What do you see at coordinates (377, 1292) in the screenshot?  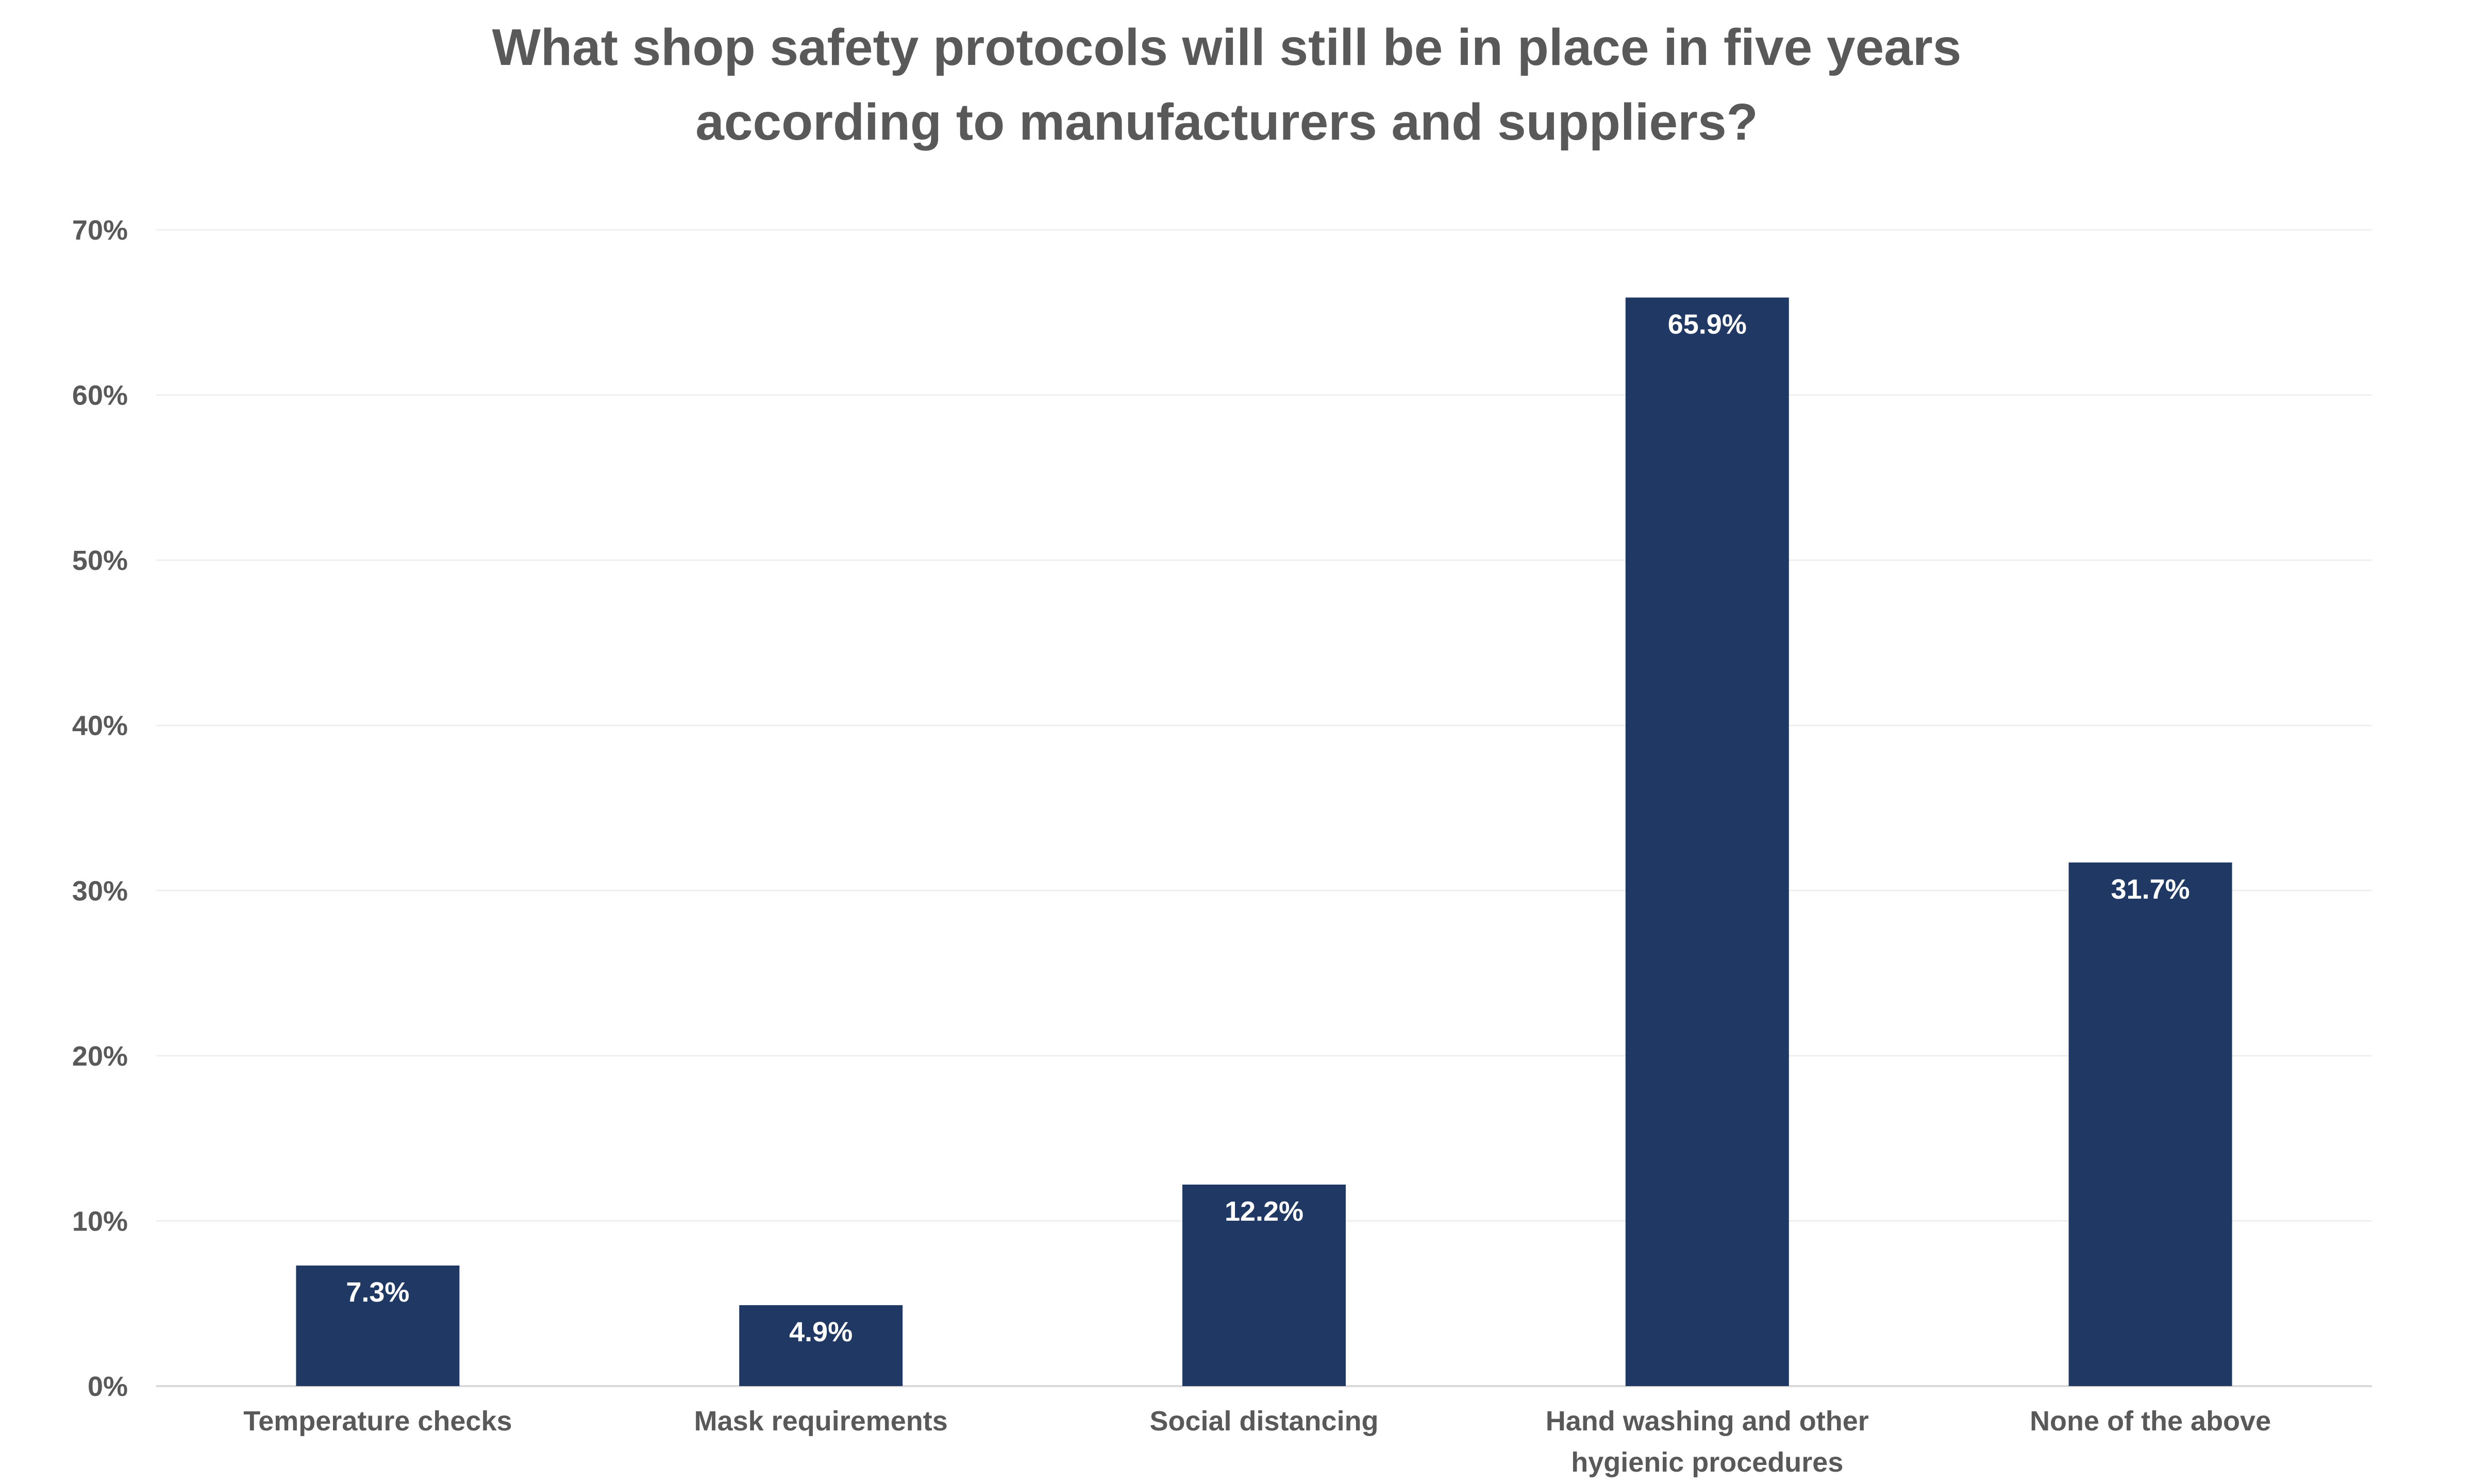 I see `data-label: 7.3%` at bounding box center [377, 1292].